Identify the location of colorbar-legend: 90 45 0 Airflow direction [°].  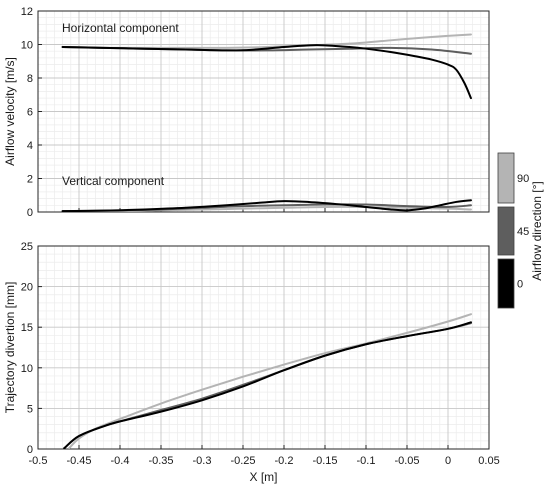
(520, 230).